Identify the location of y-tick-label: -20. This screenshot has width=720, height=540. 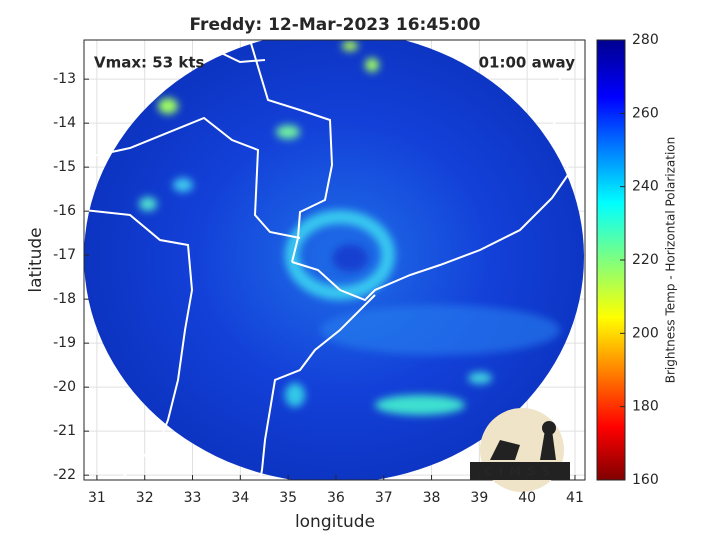
(64, 387).